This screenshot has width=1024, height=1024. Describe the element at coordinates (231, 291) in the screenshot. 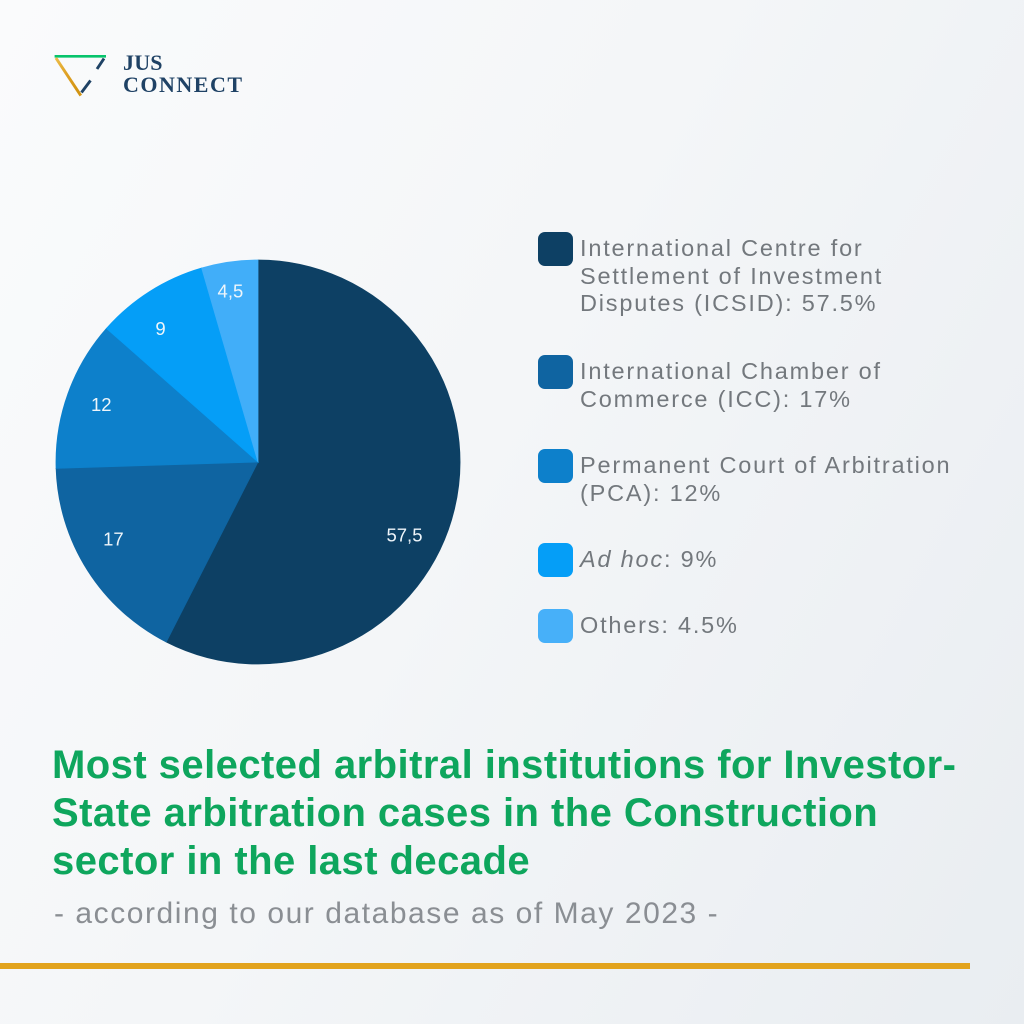

I see `svg-text: 4,5` at that location.